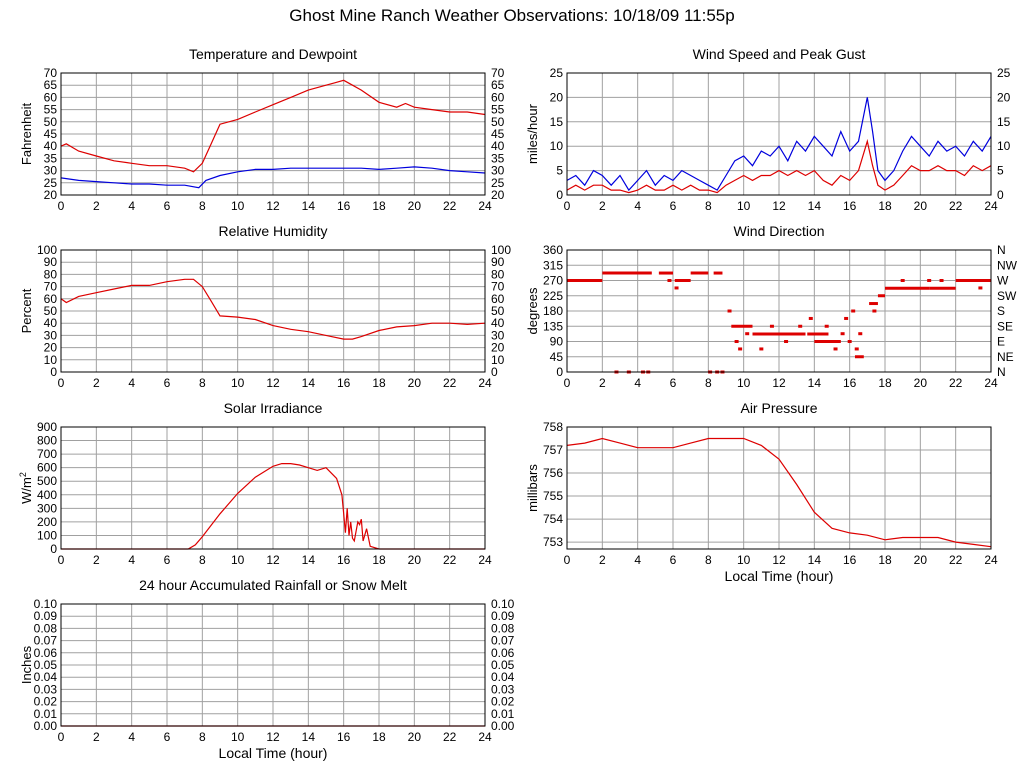 The width and height of the screenshot is (1024, 768). Describe the element at coordinates (553, 296) in the screenshot. I see `y-tick-label: 225` at that location.